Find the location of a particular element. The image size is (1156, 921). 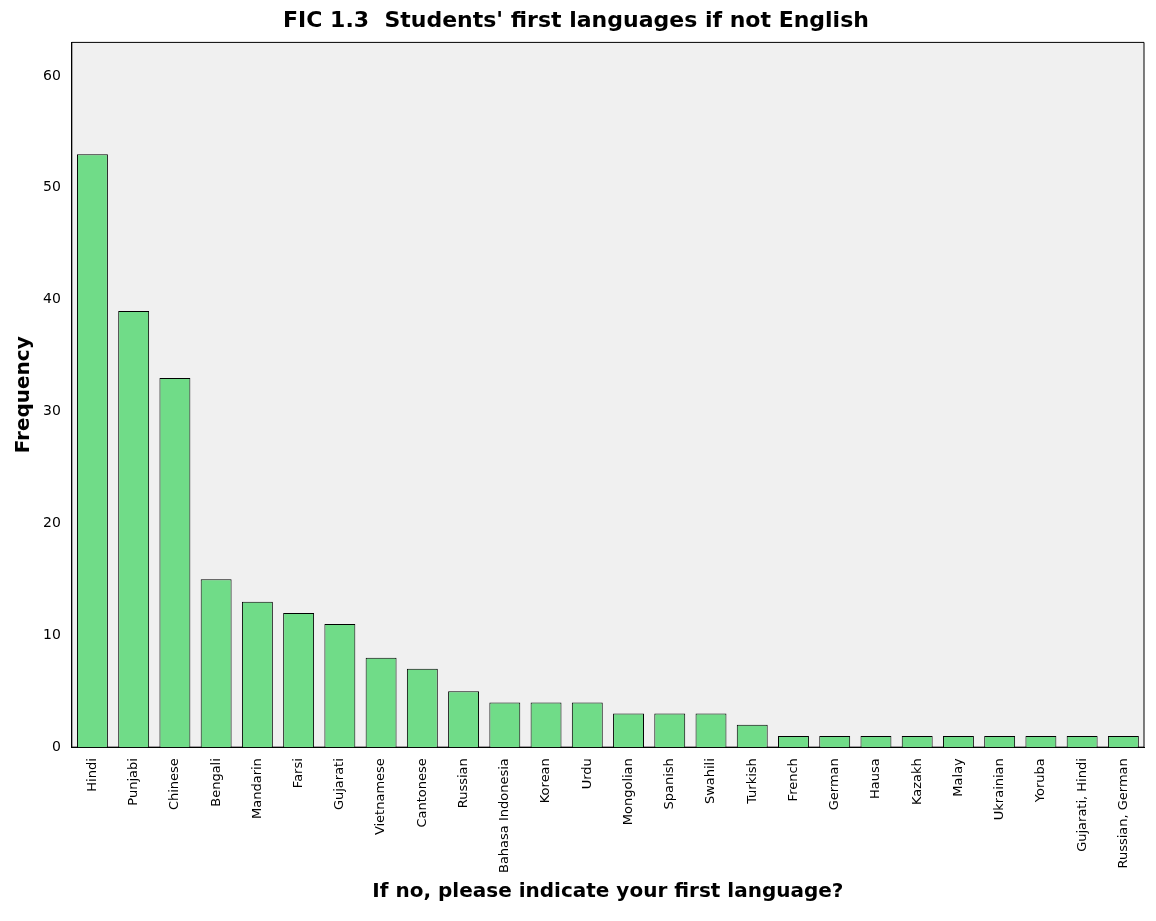

x-tick-label: Russian, German is located at coordinates (1122, 813).